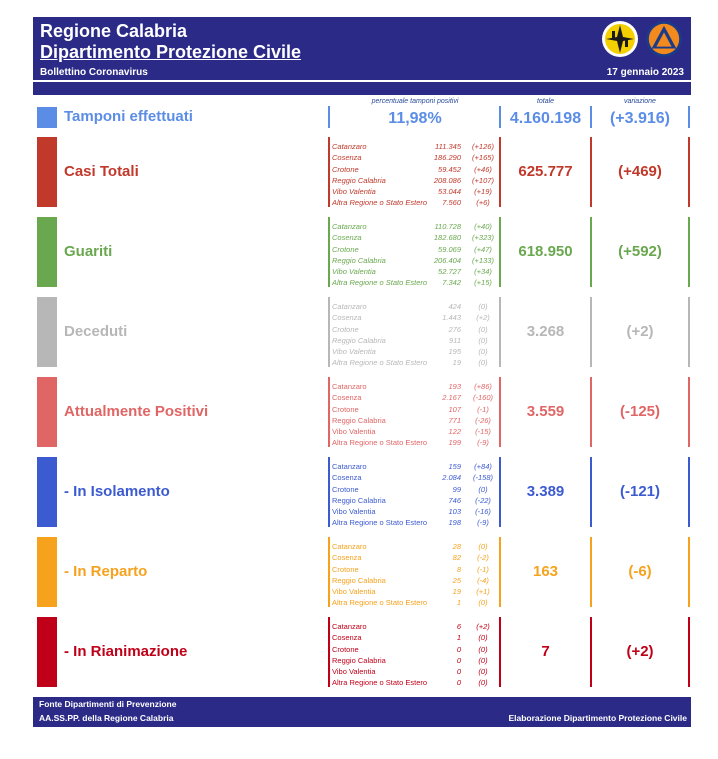 The width and height of the screenshot is (718, 759). I want to click on province-value: 771, so click(454, 420).